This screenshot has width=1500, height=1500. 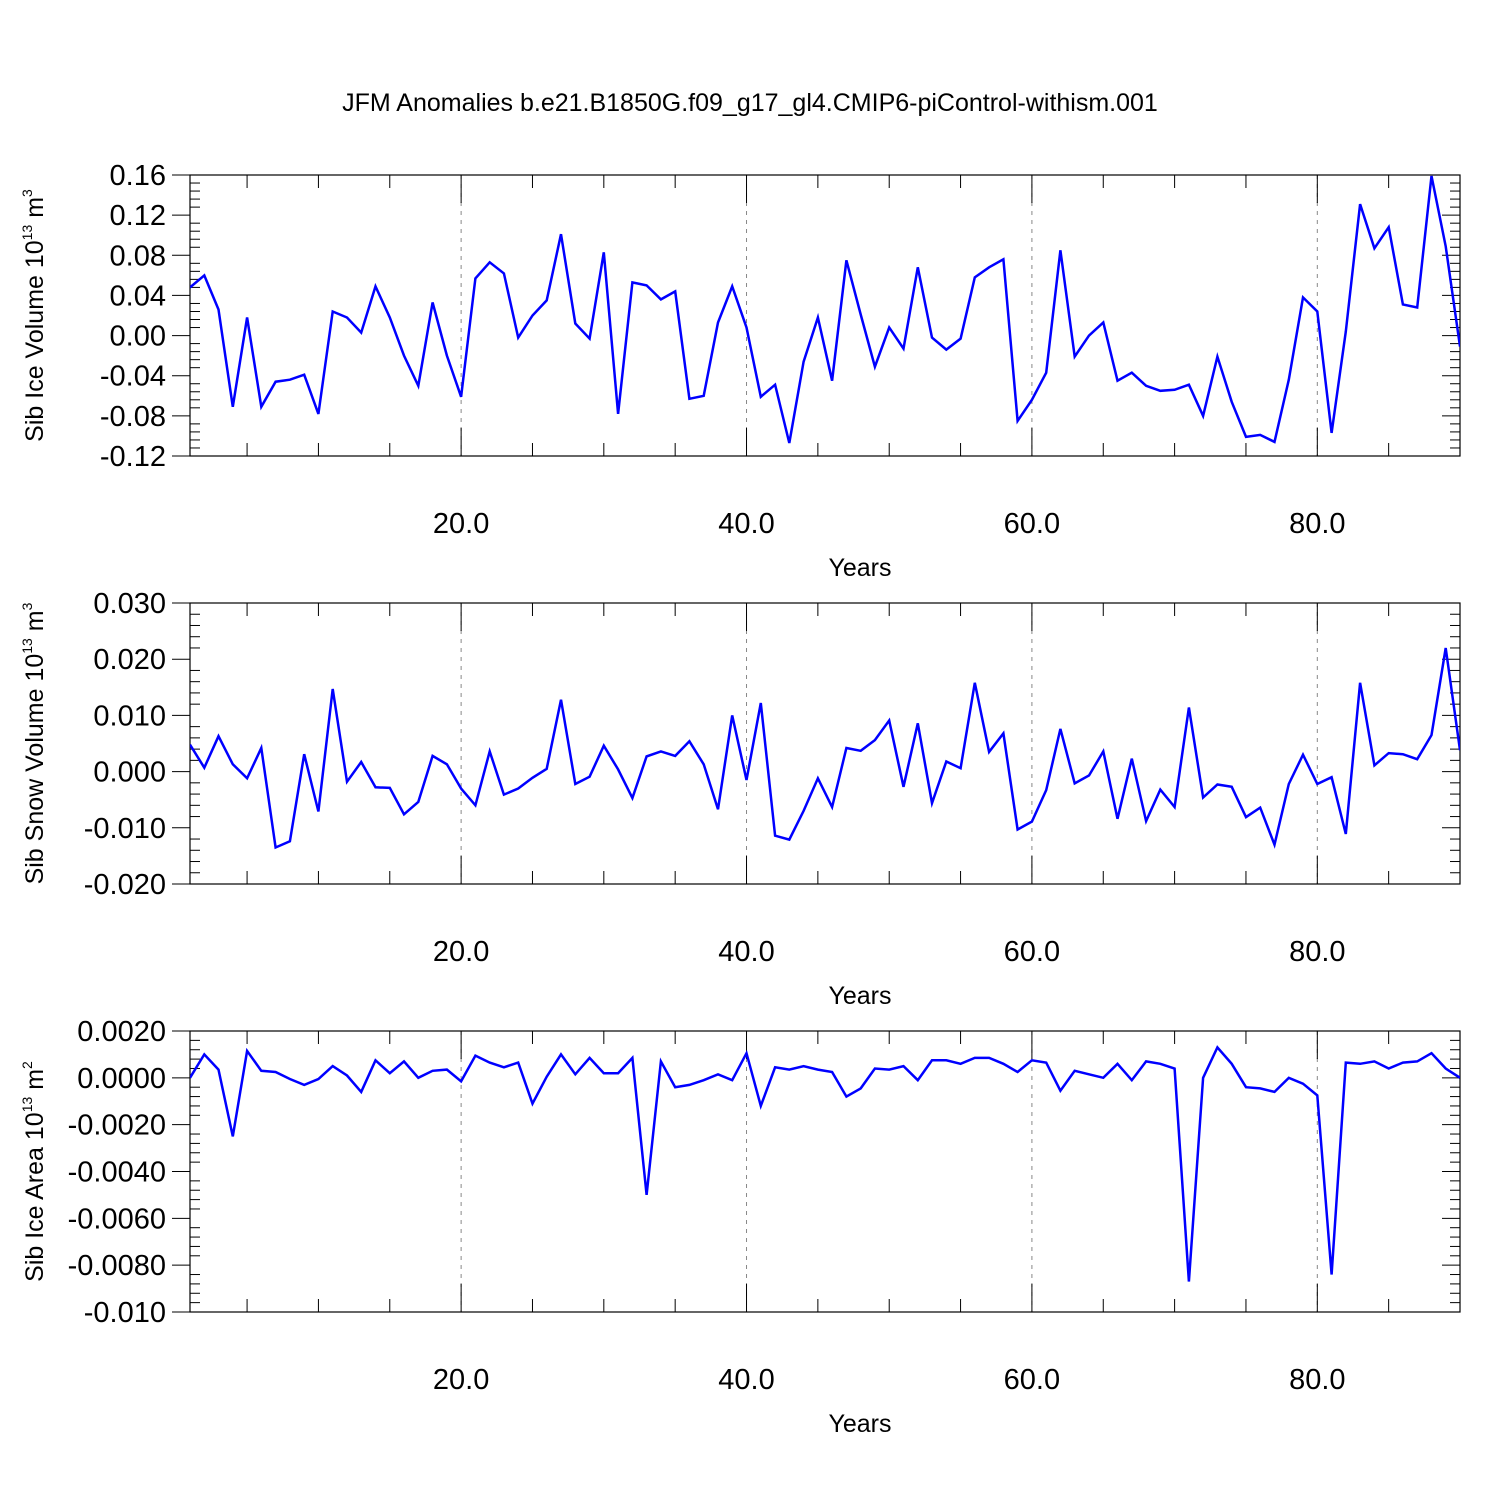 I want to click on y-tick-label: 0.020, so click(x=129, y=660).